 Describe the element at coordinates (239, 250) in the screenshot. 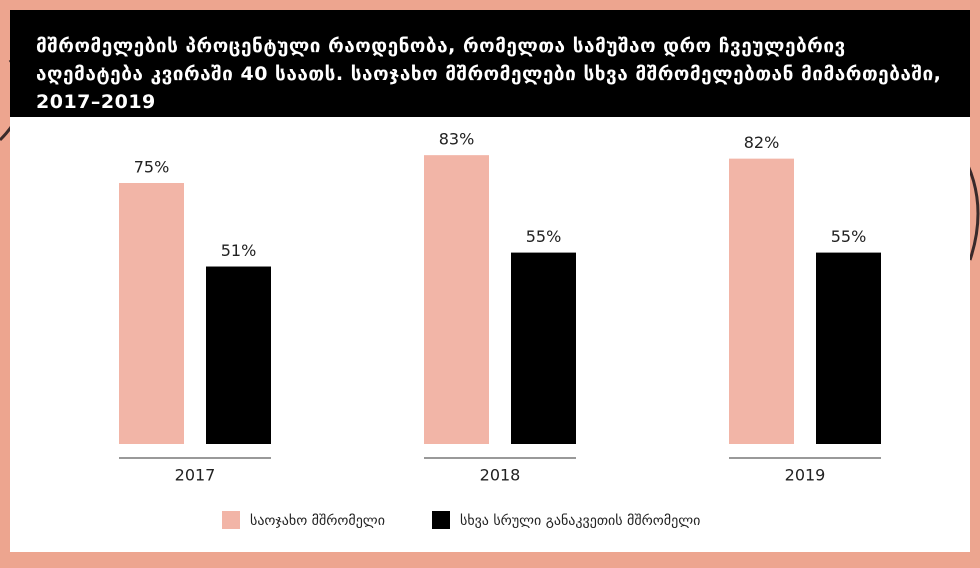

I see `value-label: 51%` at that location.